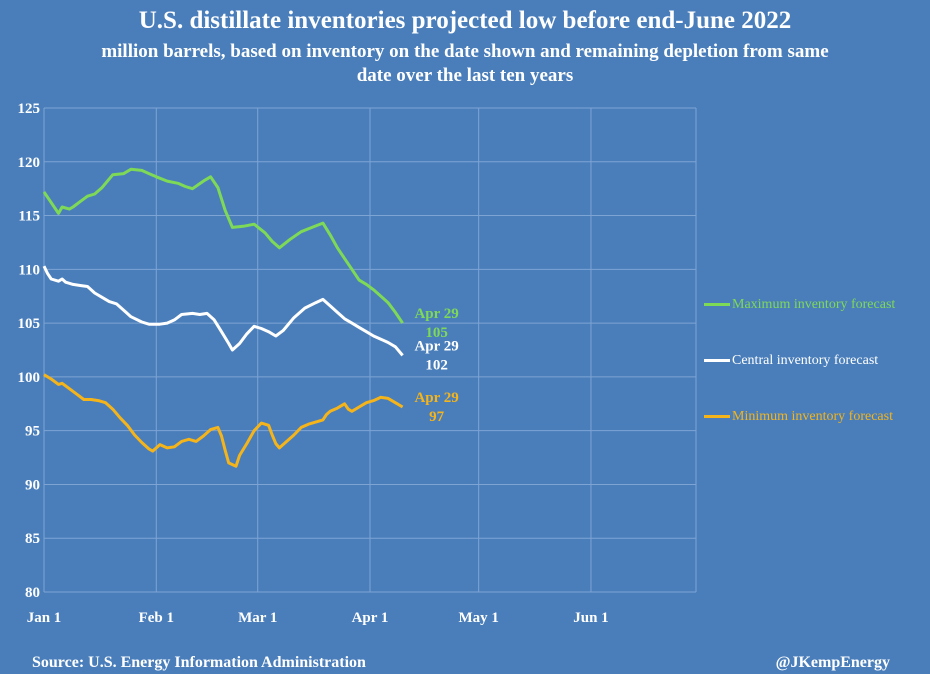 This screenshot has width=930, height=674. I want to click on x-tick-label: Jun 1, so click(590, 618).